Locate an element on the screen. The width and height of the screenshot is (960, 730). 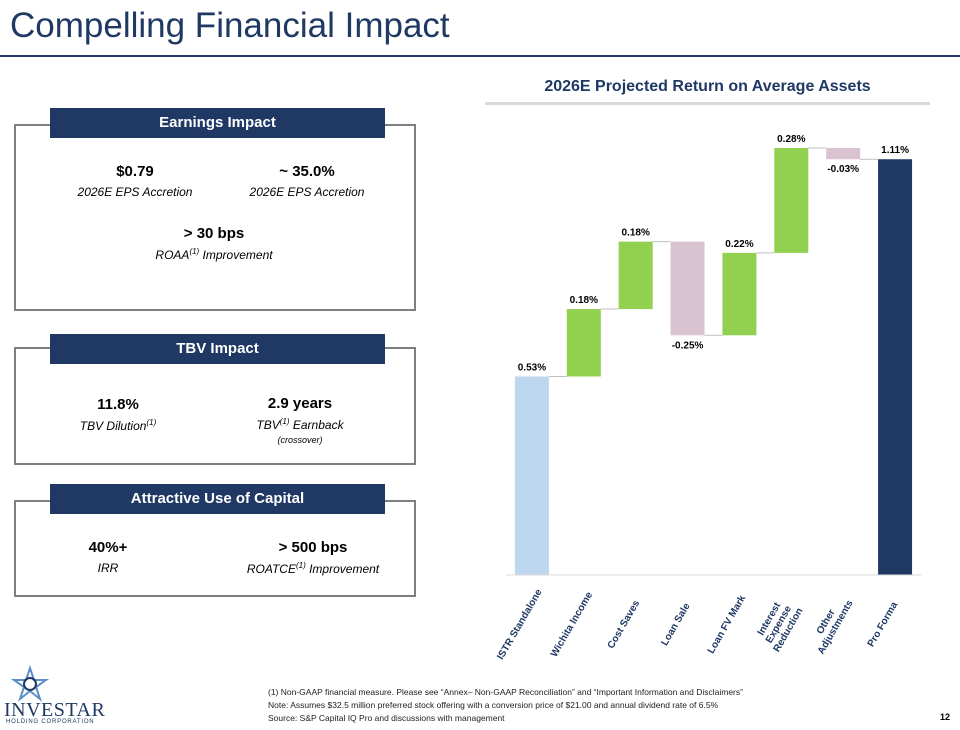
metric-note: (crossover) is located at coordinates (300, 440).